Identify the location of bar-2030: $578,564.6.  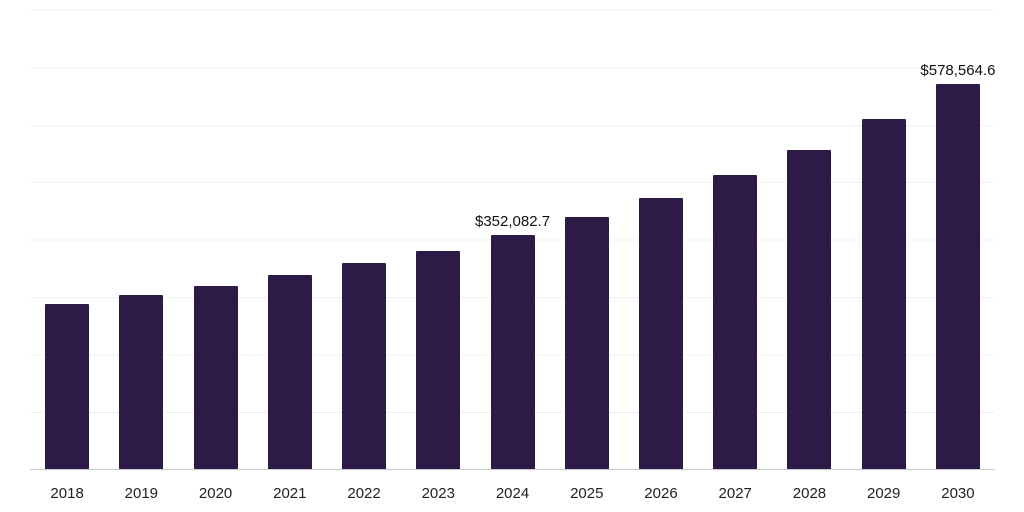
(957, 265).